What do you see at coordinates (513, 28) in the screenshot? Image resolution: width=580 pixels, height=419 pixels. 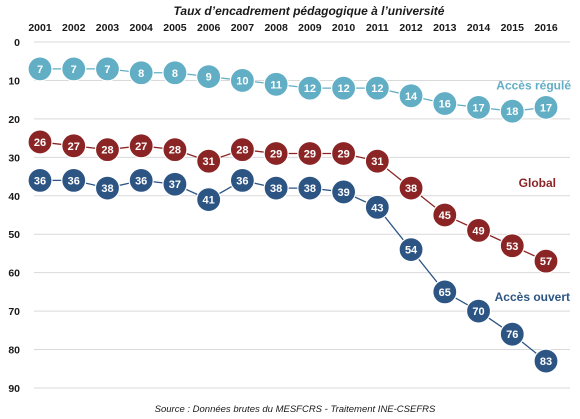 I see `x-tick-label: 2015` at bounding box center [513, 28].